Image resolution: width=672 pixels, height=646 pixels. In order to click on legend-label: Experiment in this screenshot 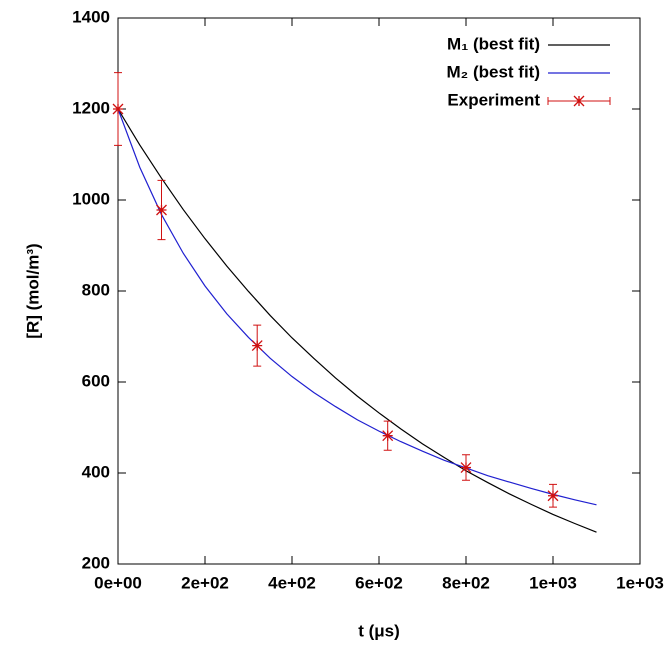, I will do `click(493, 99)`.